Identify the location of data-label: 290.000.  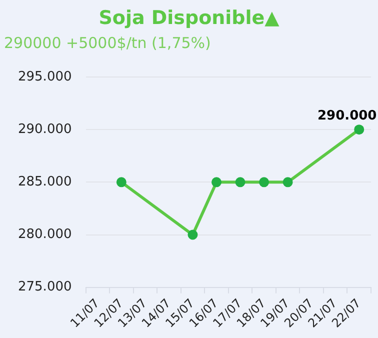
(347, 116).